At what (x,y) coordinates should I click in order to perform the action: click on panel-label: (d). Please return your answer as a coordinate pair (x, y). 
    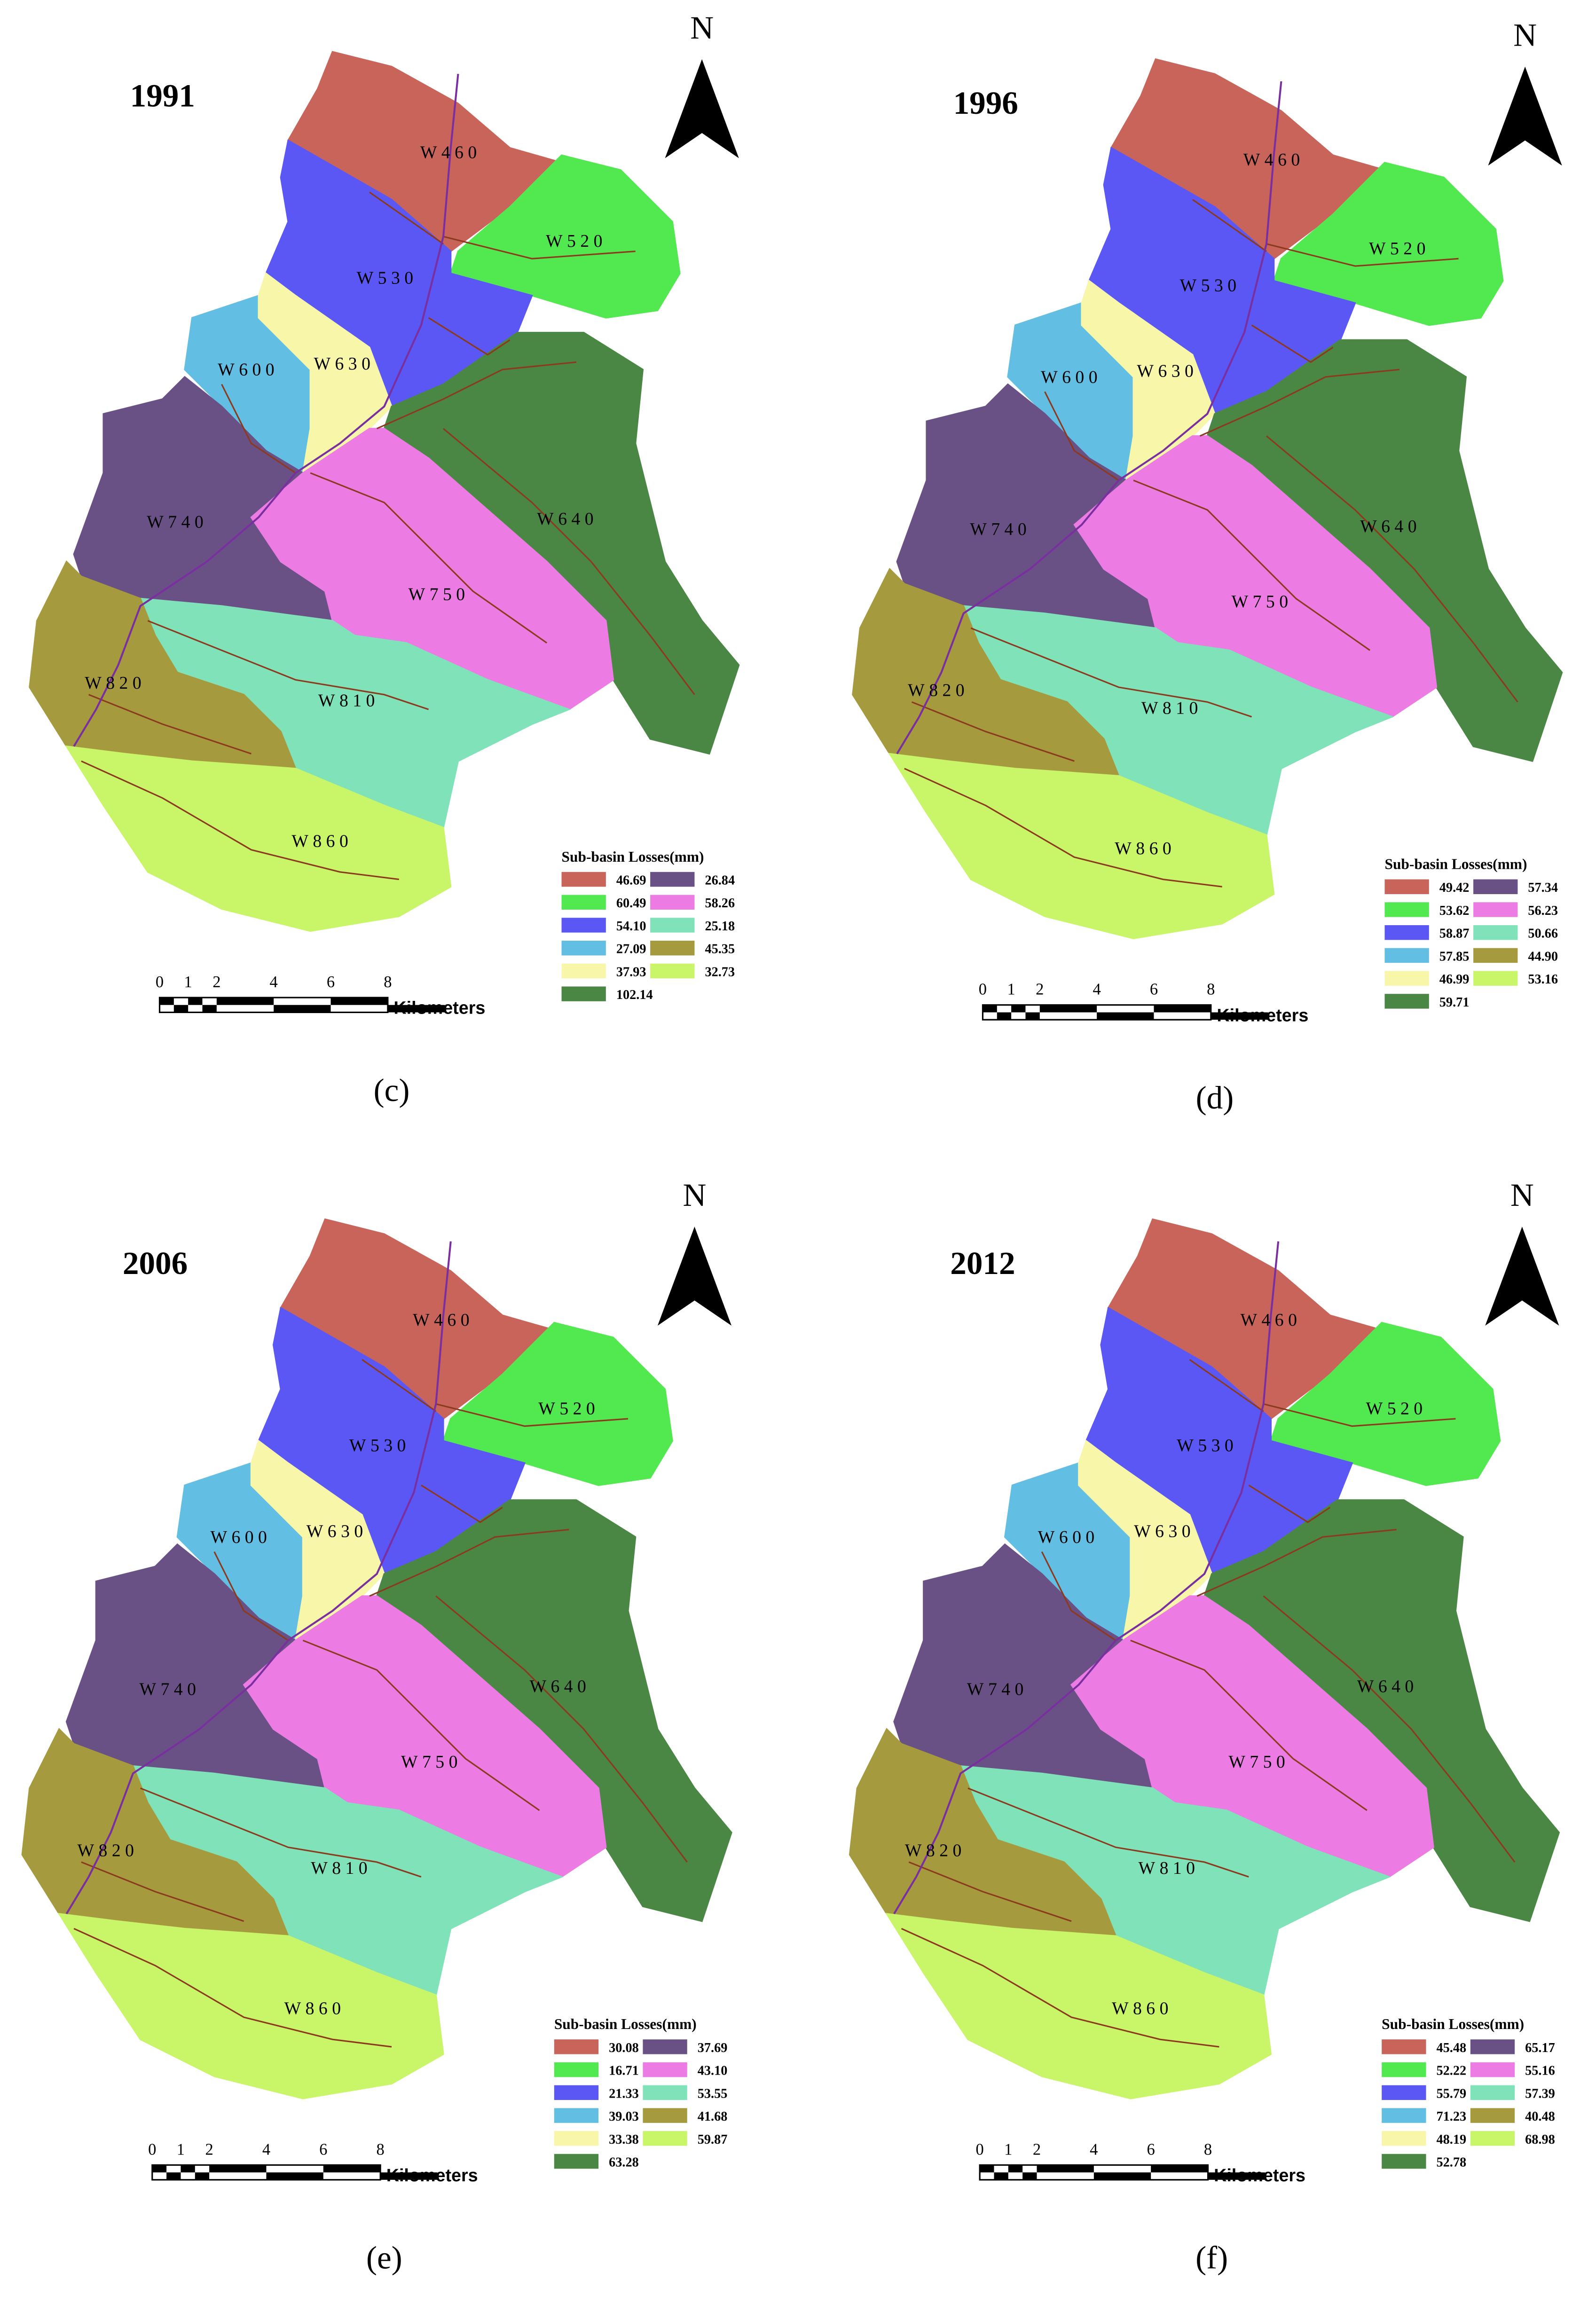
    Looking at the image, I should click on (1215, 1097).